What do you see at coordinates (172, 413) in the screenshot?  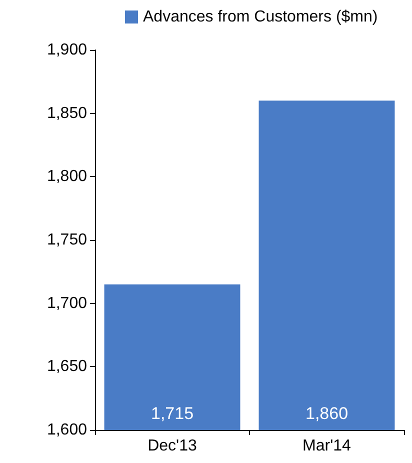 I see `data-label: 1,715` at bounding box center [172, 413].